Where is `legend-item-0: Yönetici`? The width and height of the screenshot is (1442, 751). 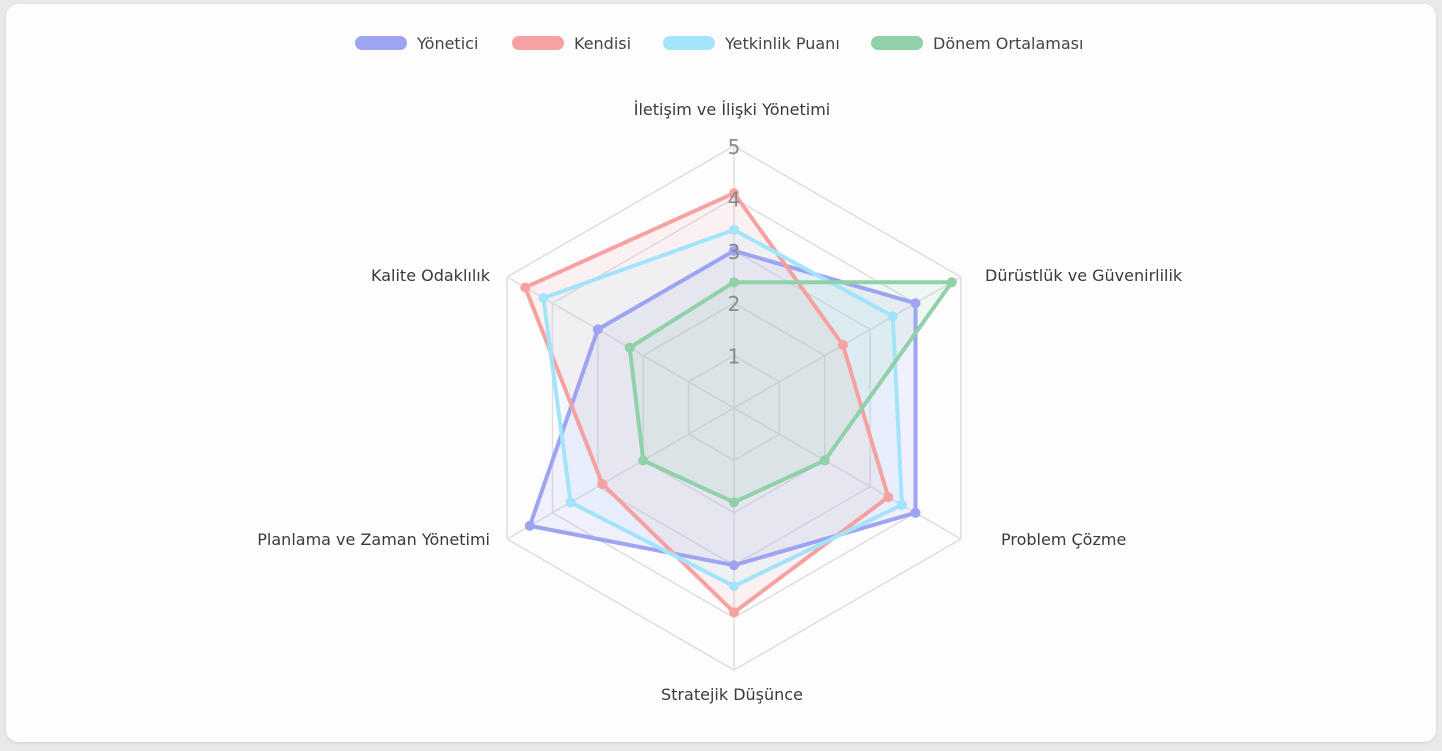 legend-item-0: Yönetici is located at coordinates (416, 43).